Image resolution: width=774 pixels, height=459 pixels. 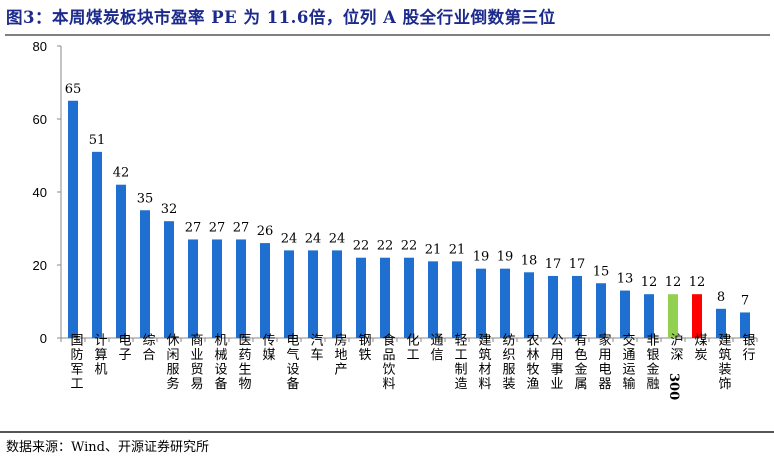 I want to click on label-char: 生, so click(x=245, y=369).